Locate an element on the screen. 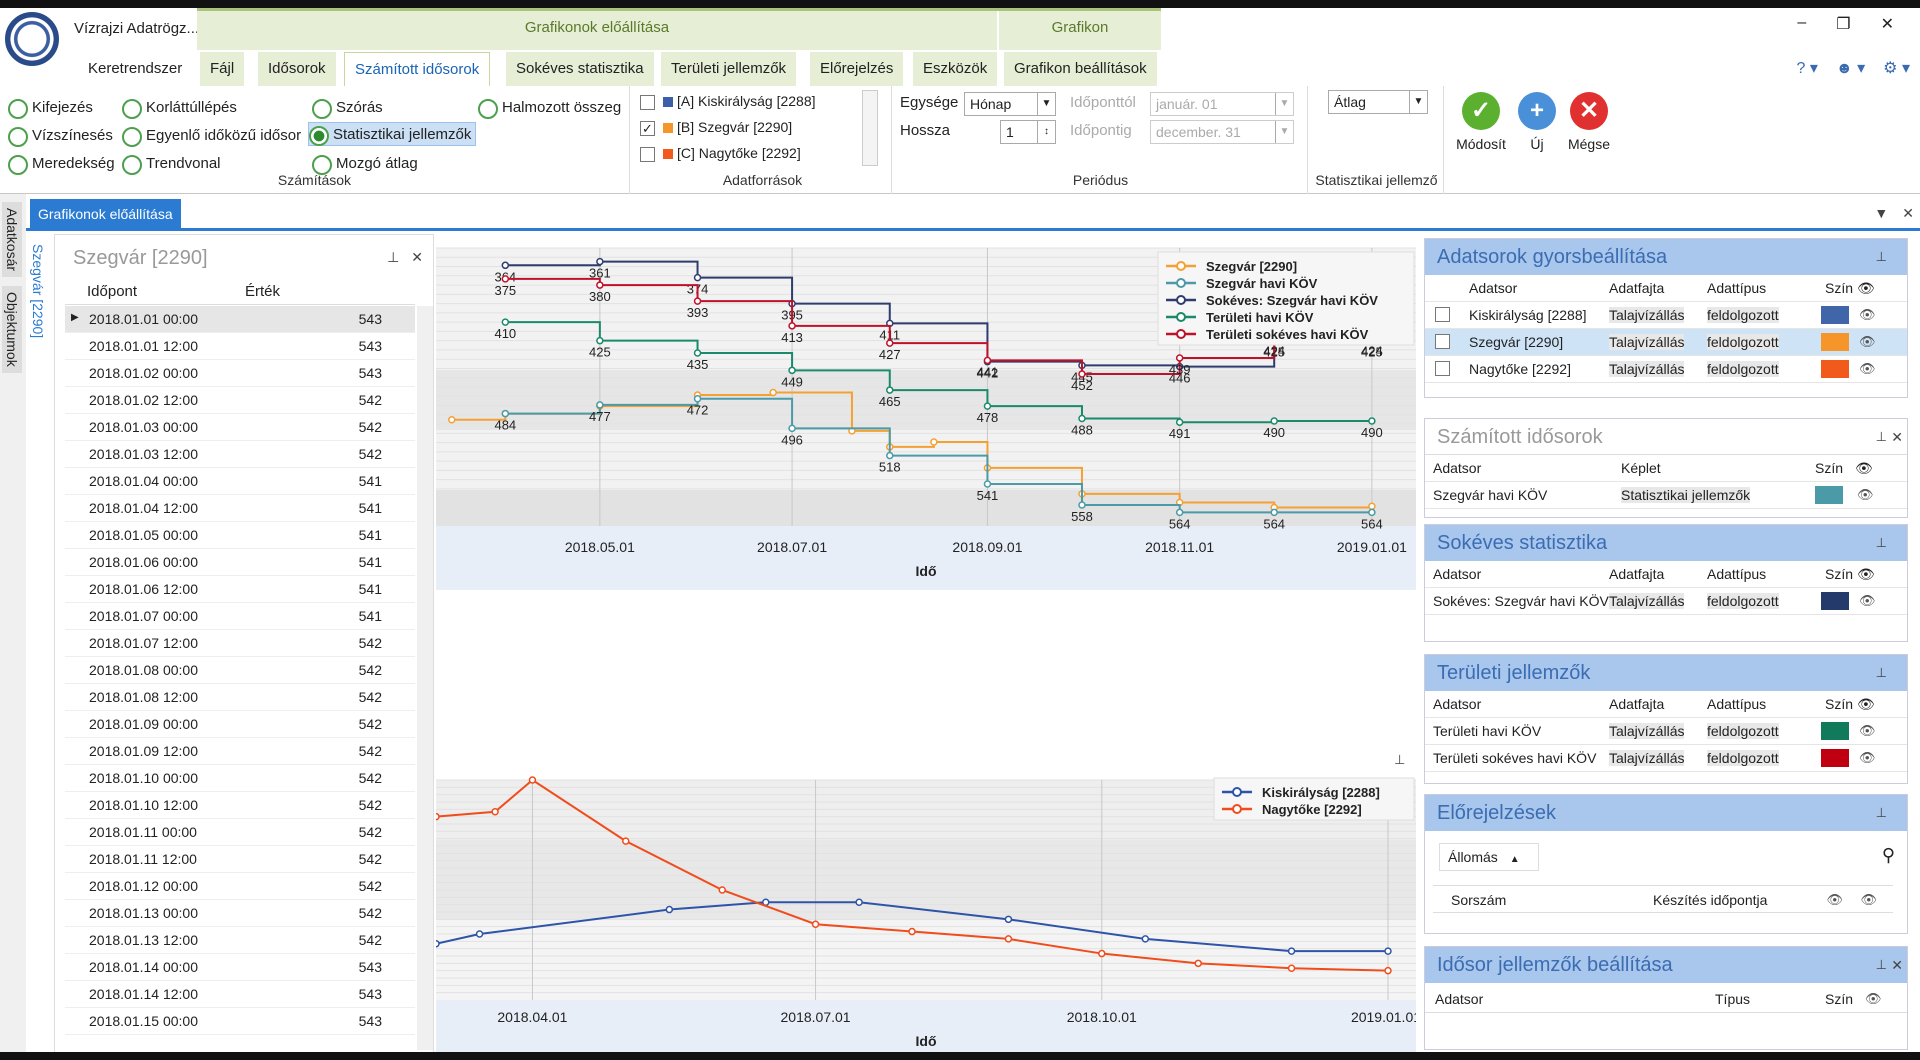 The height and width of the screenshot is (1060, 1920). tab-fajl: Fájl is located at coordinates (222, 69).